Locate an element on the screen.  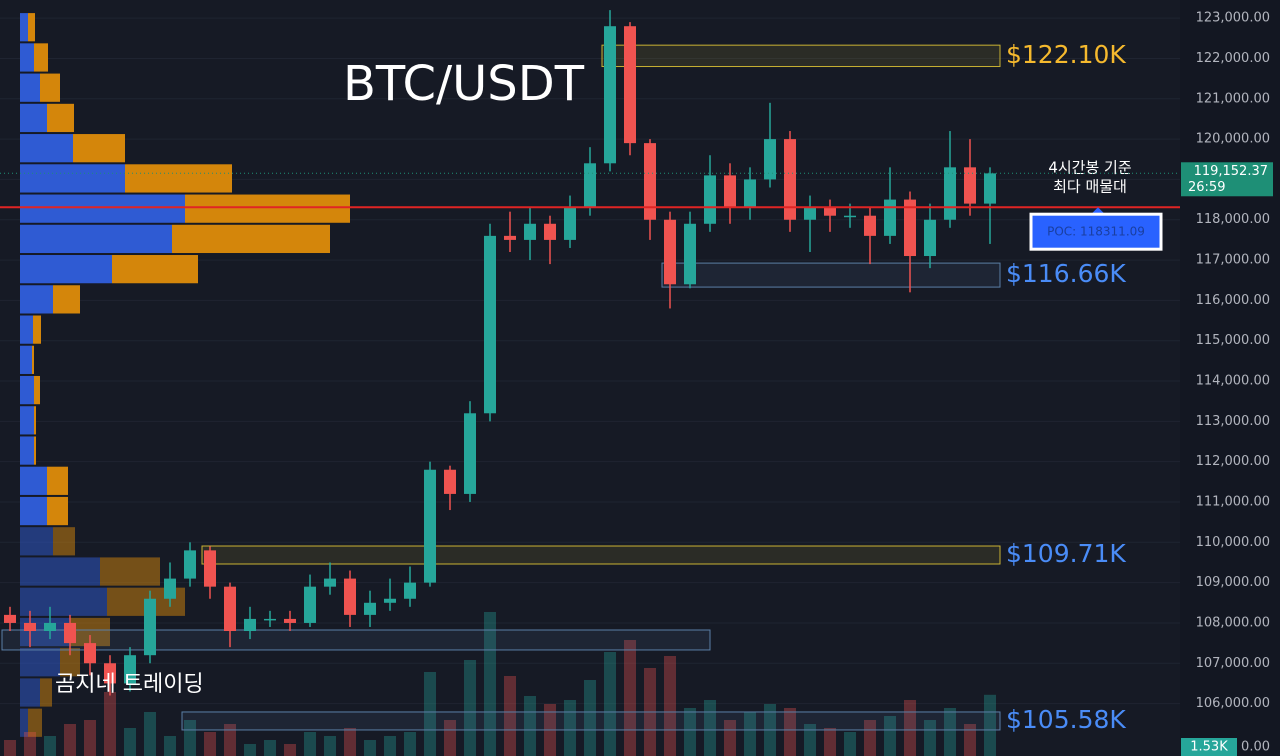
y-tick-label: 115,000.00 is located at coordinates (1233, 340).